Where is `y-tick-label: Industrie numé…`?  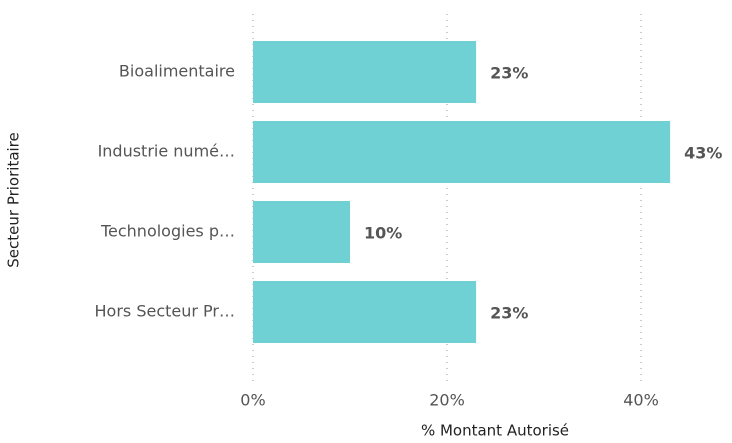
y-tick-label: Industrie numé… is located at coordinates (166, 151).